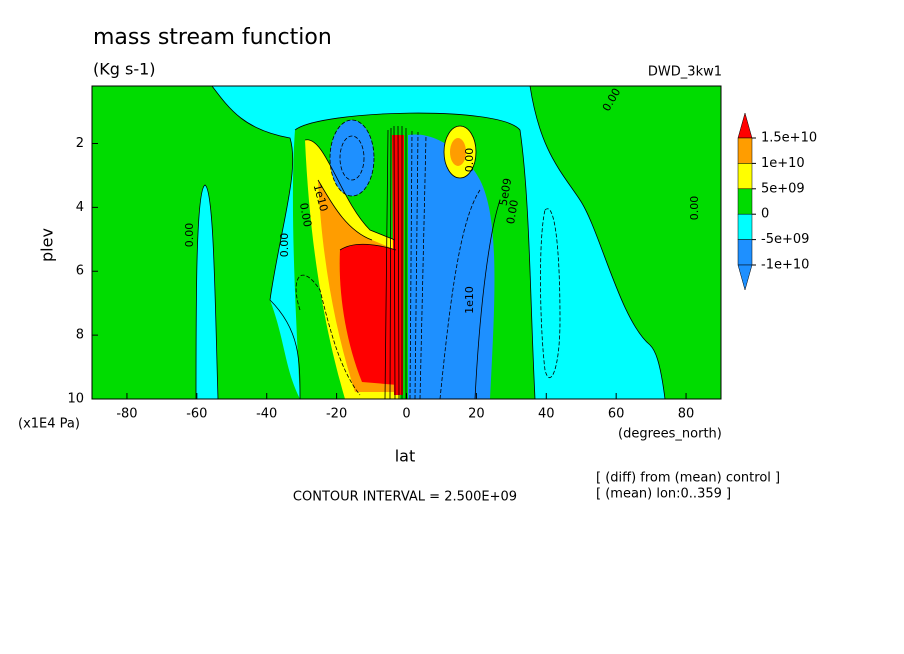 The width and height of the screenshot is (904, 654). Describe the element at coordinates (688, 478) in the screenshot. I see `note: [ (diff) from (mean) control ]` at that location.